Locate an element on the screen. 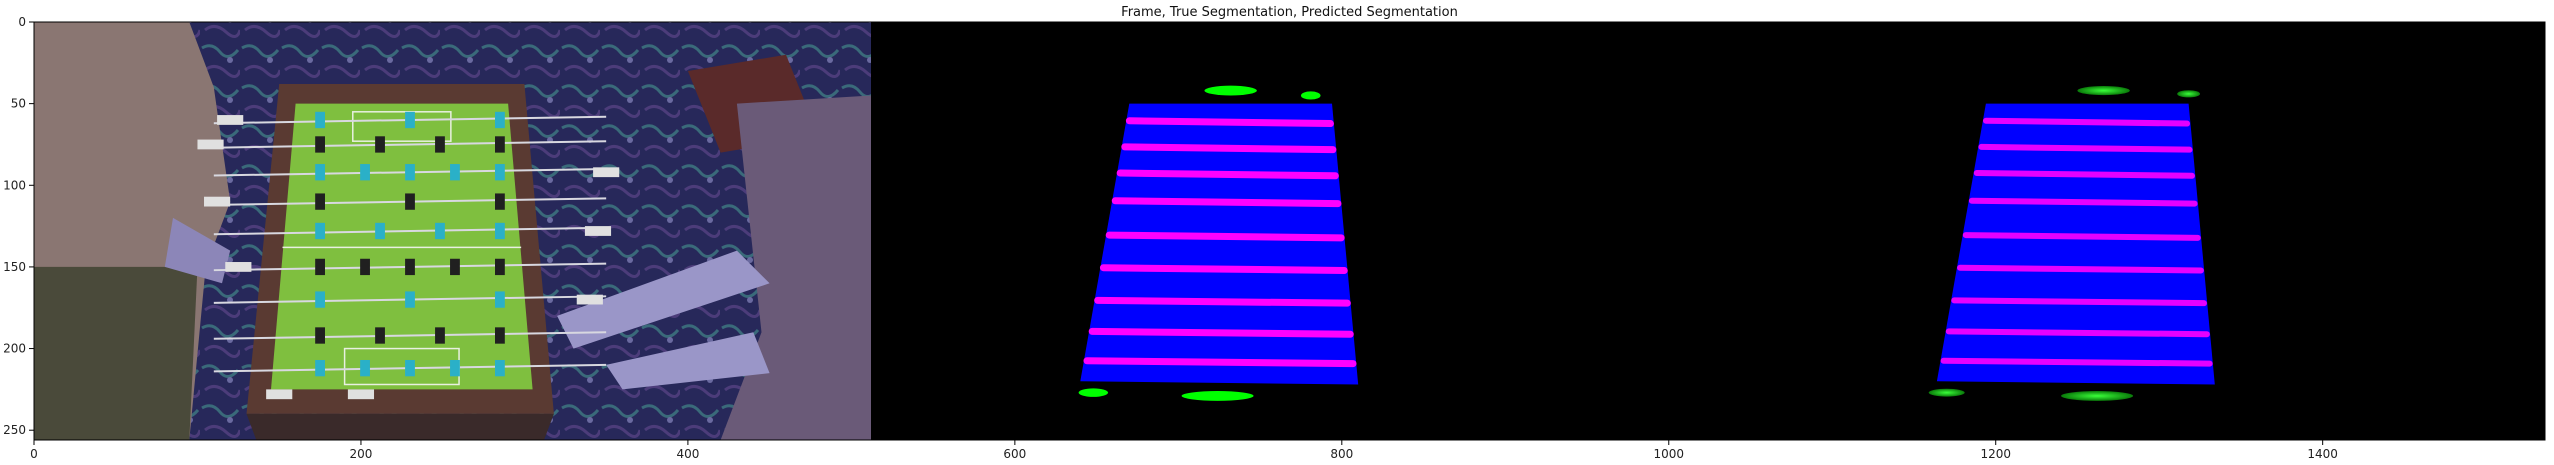 The height and width of the screenshot is (465, 2554). player-right-arm-lower is located at coordinates (688, 361).